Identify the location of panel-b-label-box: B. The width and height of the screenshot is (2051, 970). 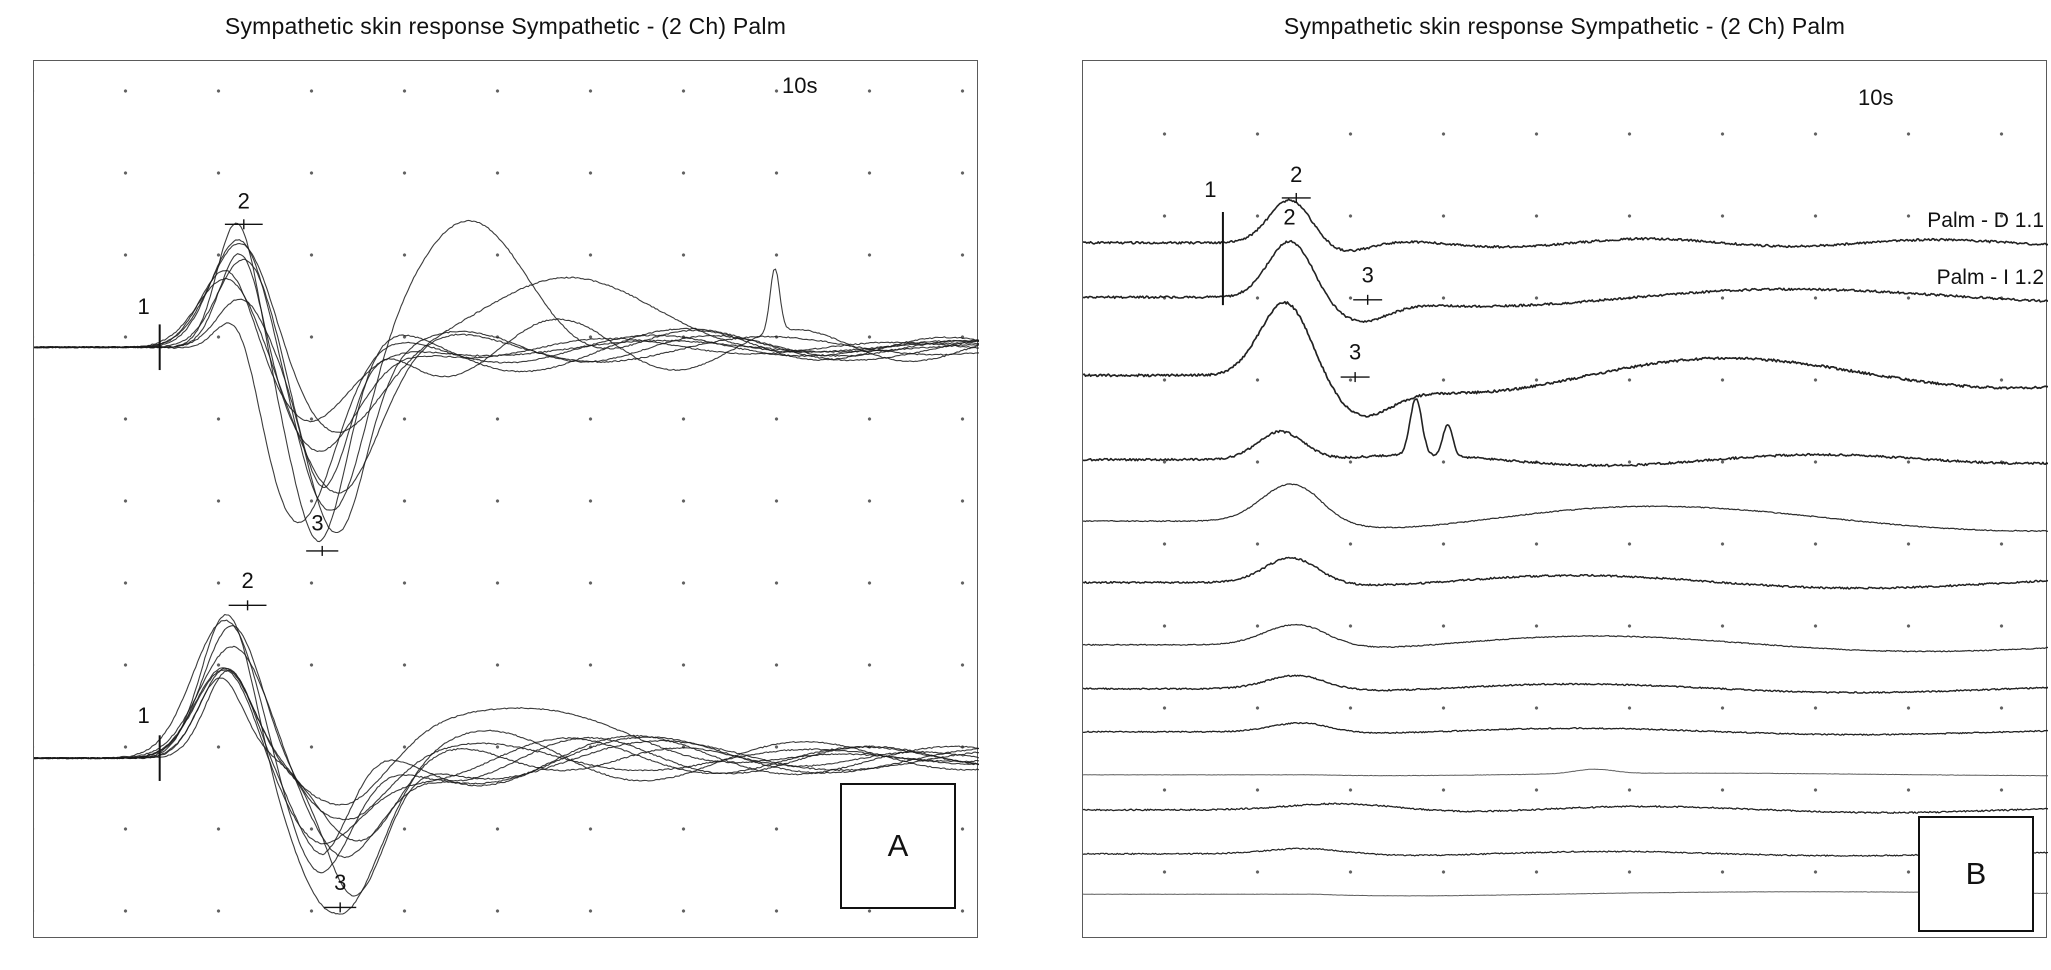
(1976, 874).